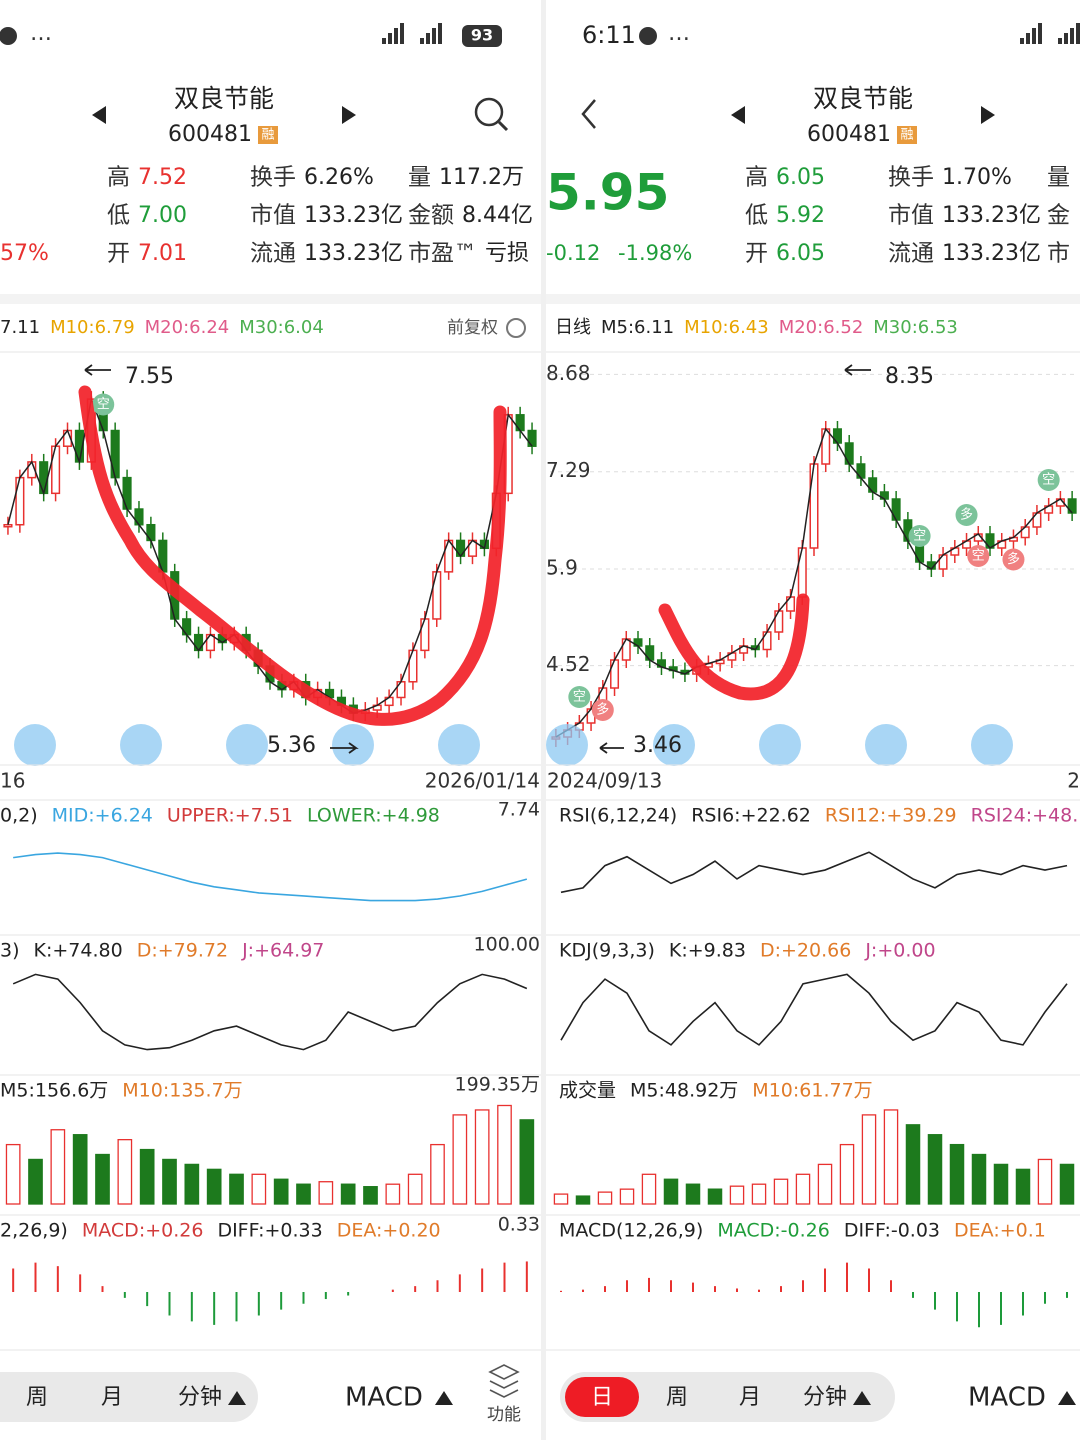 The height and width of the screenshot is (1440, 1080). Describe the element at coordinates (857, 370) in the screenshot. I see `high-arrow` at that location.